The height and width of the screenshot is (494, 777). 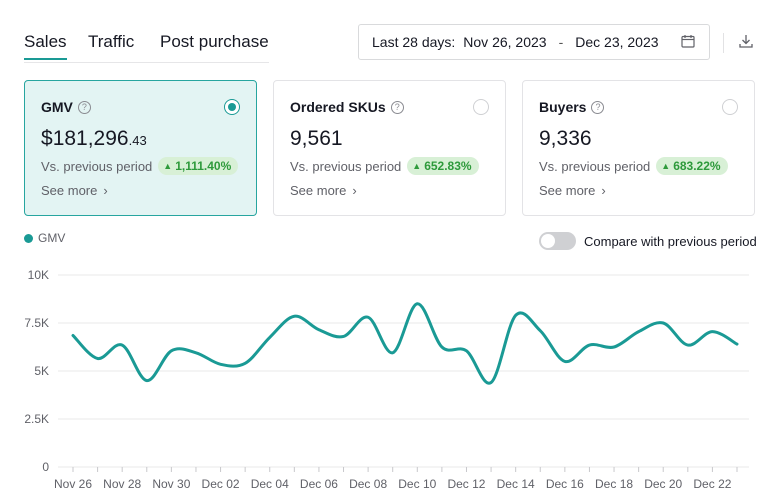 What do you see at coordinates (57, 107) in the screenshot?
I see `card-title-label: GMV` at bounding box center [57, 107].